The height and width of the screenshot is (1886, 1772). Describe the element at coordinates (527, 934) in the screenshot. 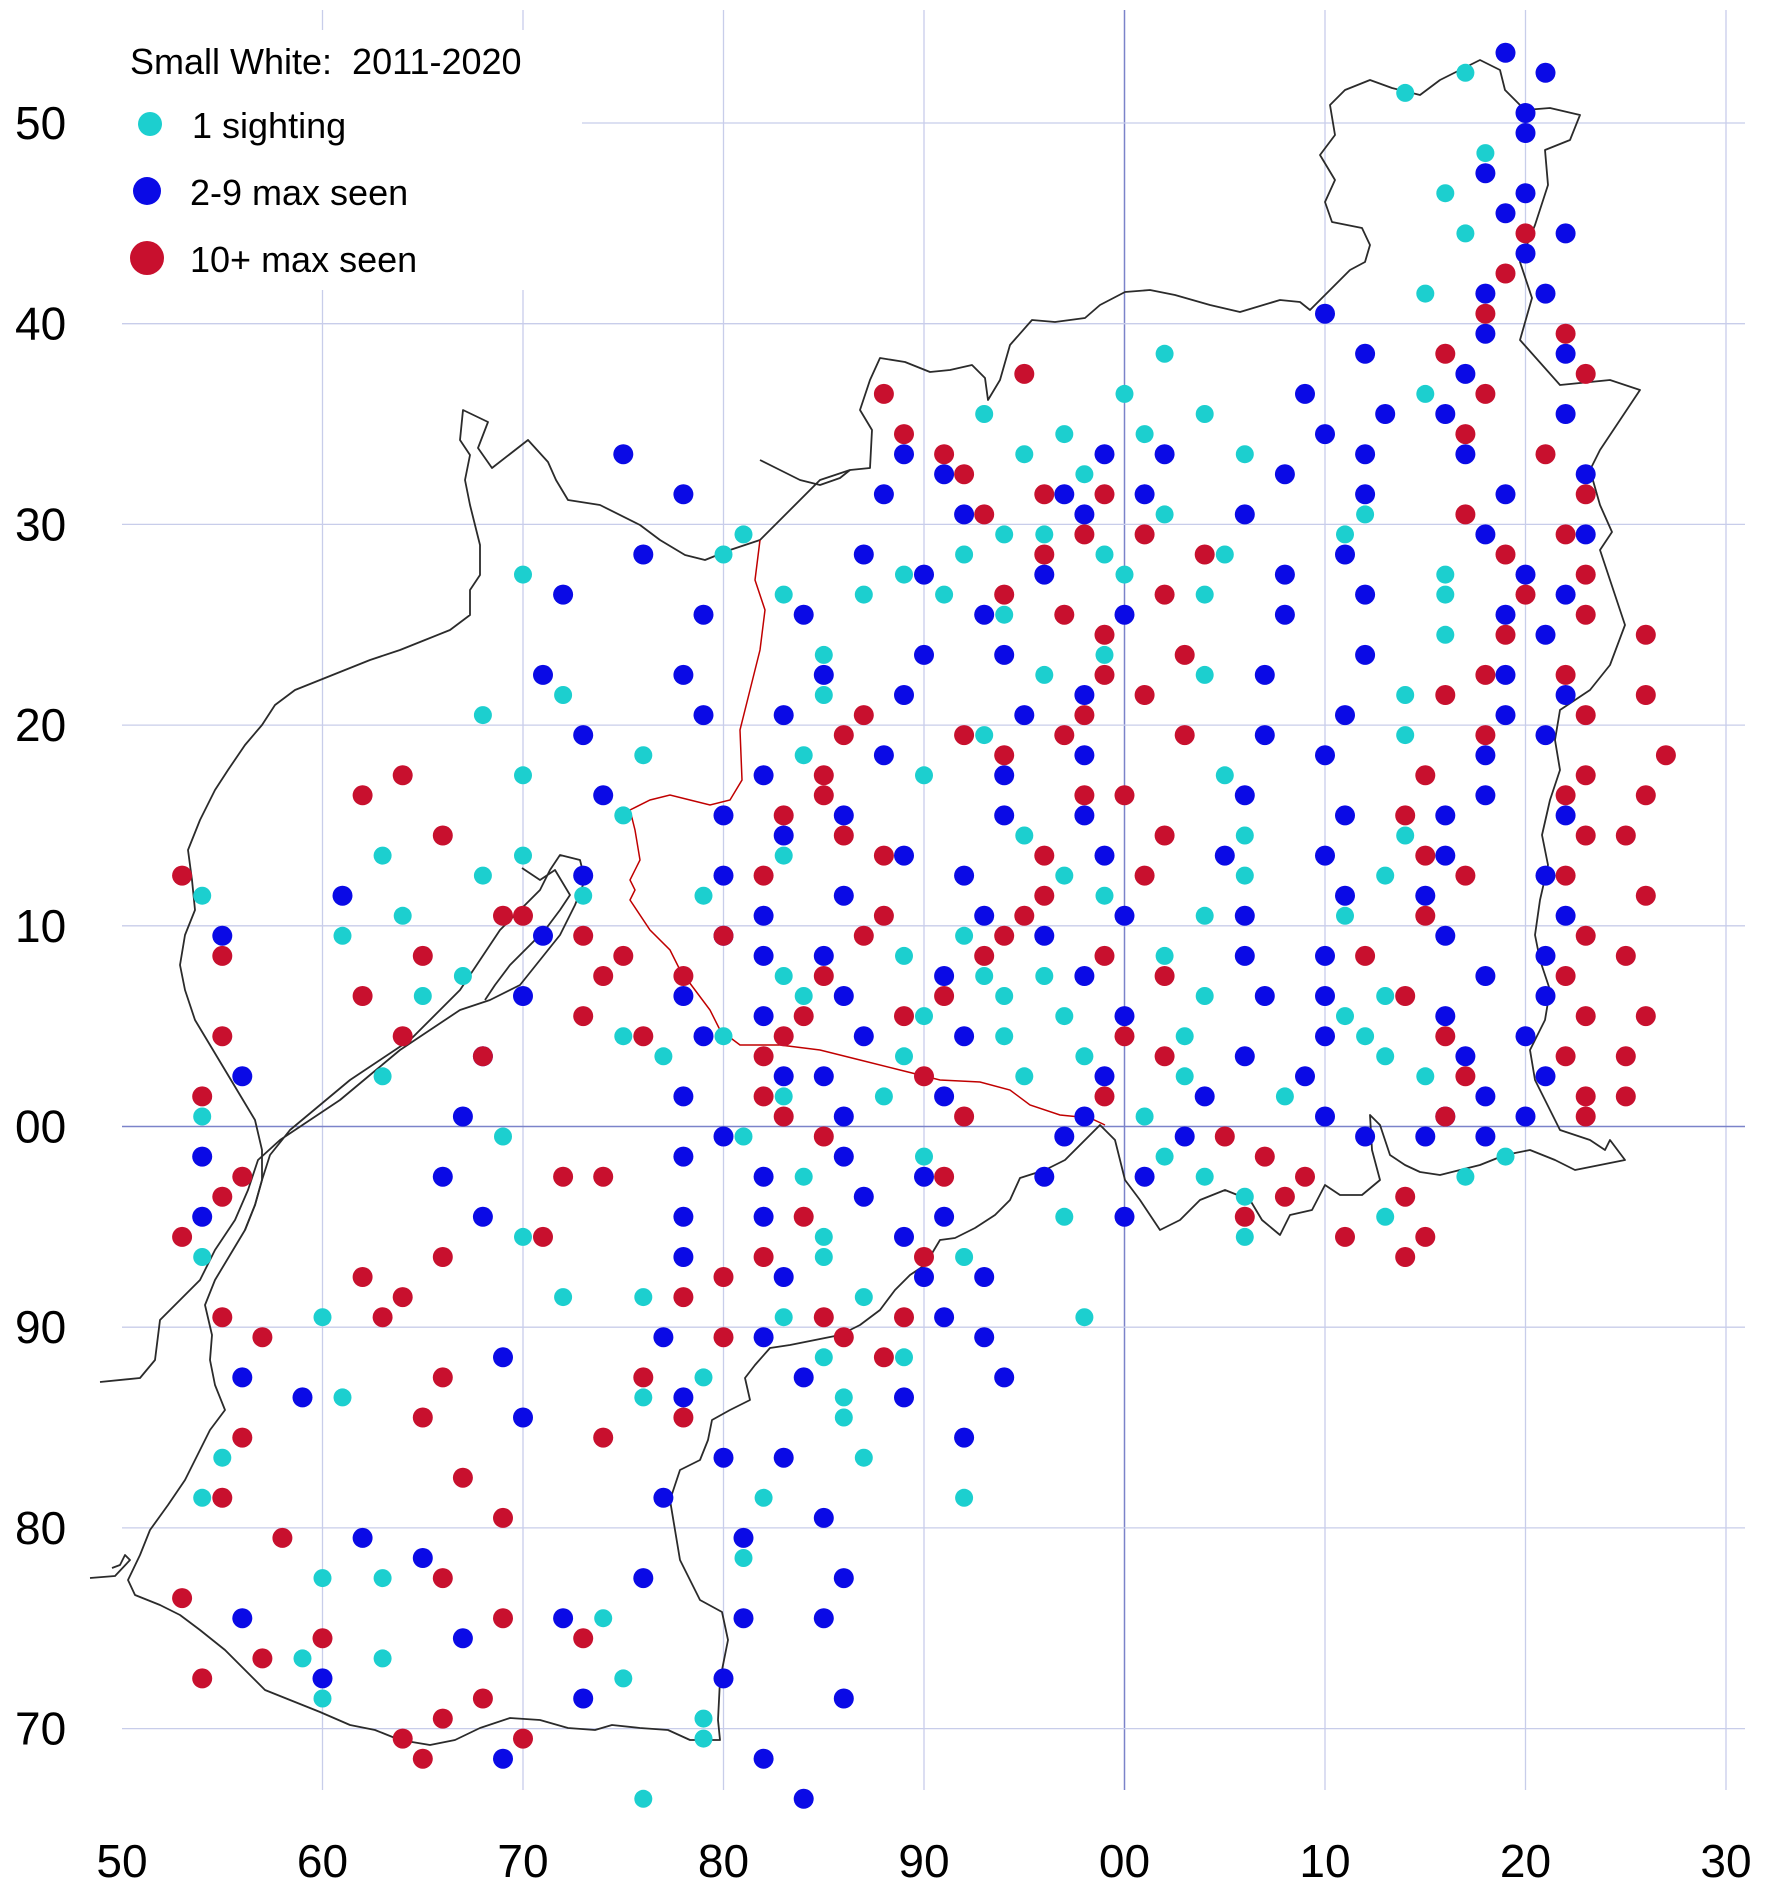

I see `estuary-line` at that location.